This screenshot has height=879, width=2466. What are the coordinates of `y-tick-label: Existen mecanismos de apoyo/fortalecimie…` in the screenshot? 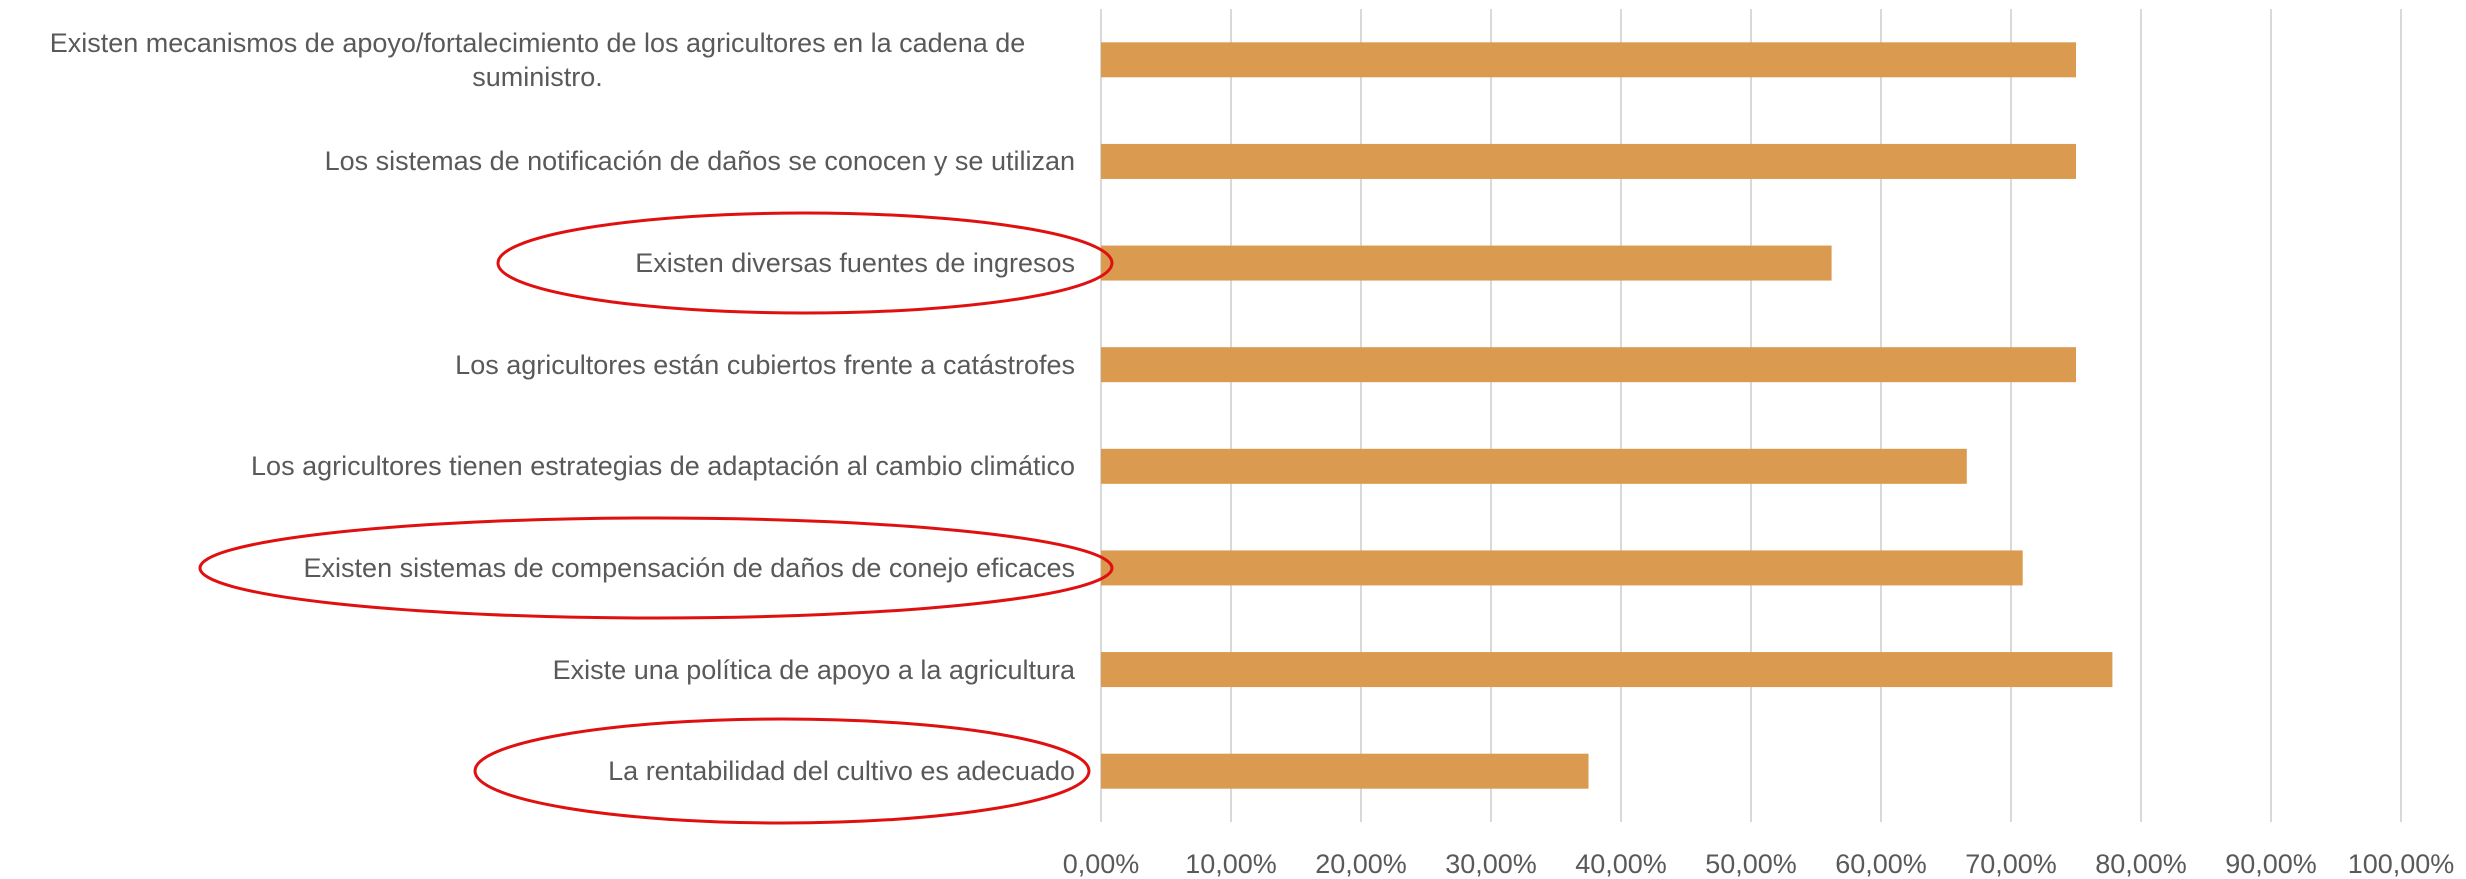 It's located at (537, 59).